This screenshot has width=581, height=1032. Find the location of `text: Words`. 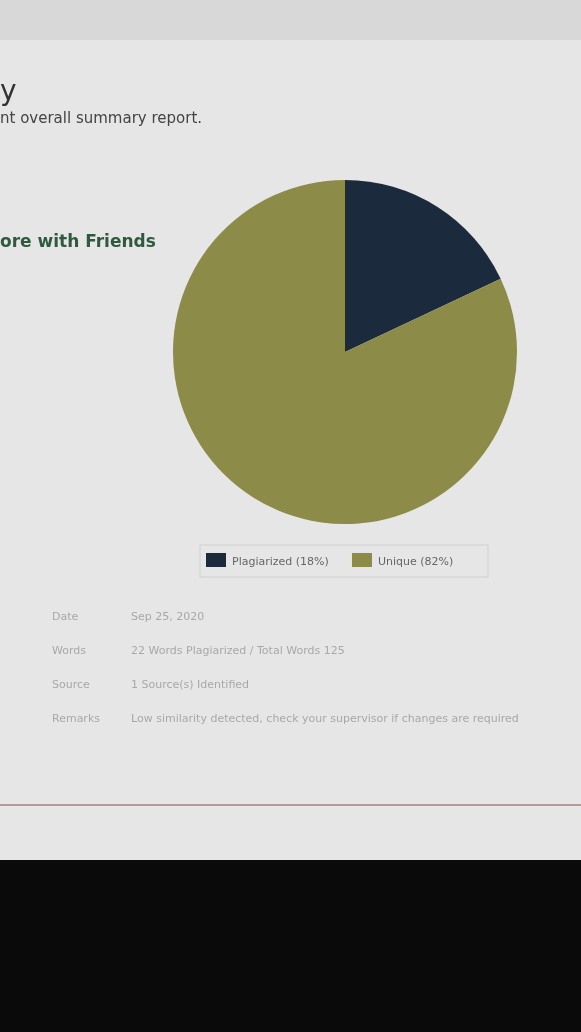

text: Words is located at coordinates (69, 650).